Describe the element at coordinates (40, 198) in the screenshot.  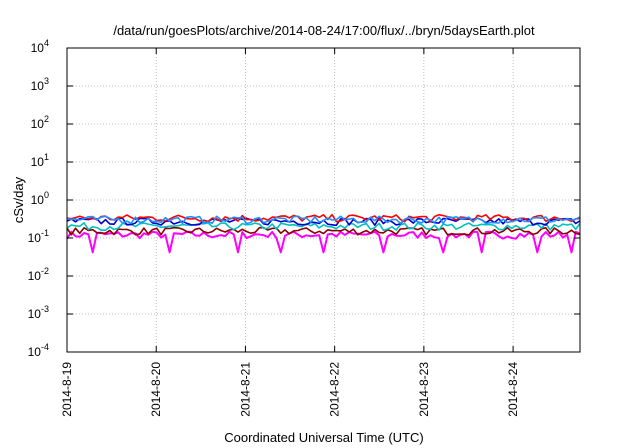
I see `y-tick-label: 10⁰` at that location.